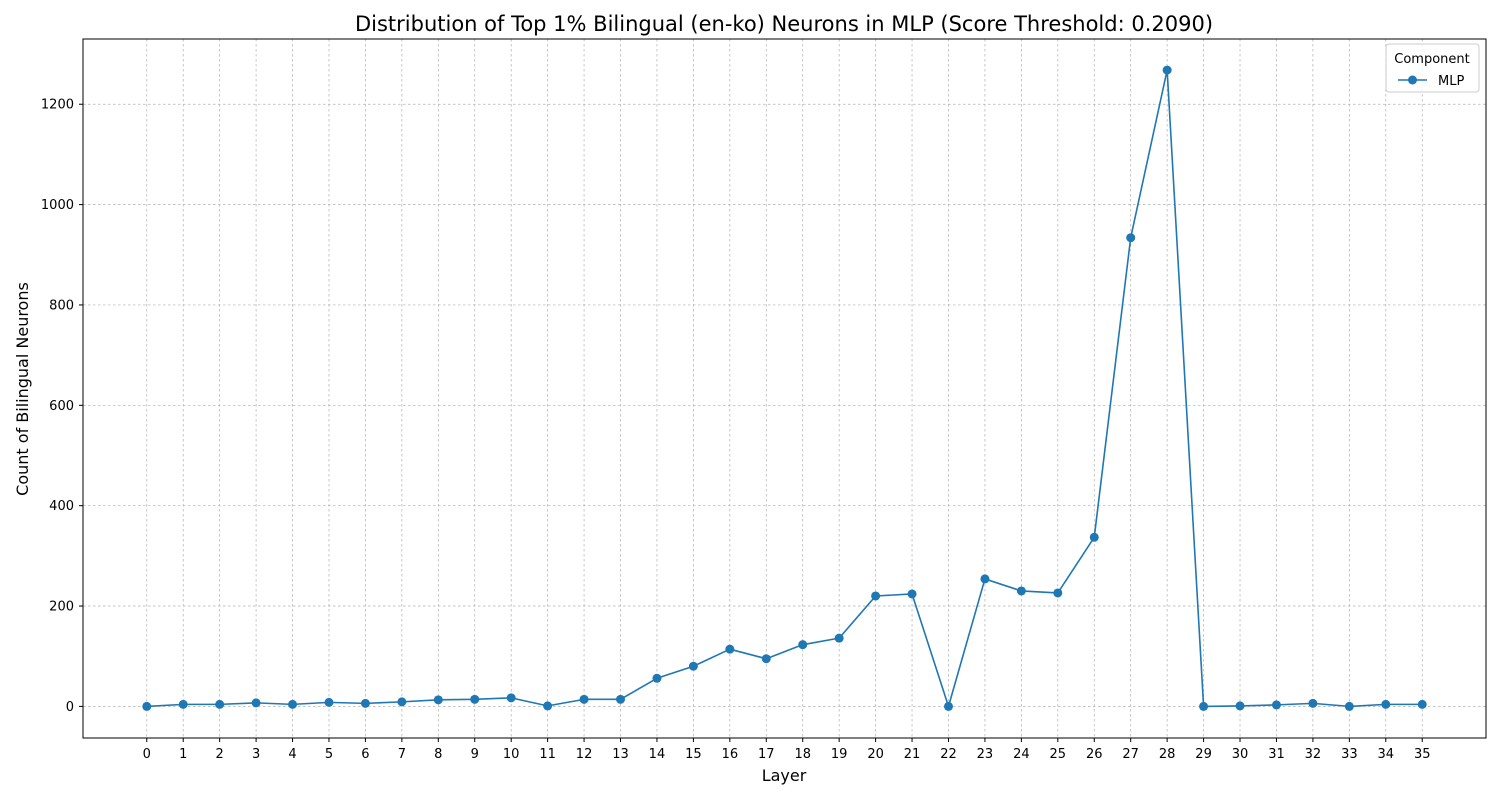 This screenshot has height=800, width=1500. Describe the element at coordinates (57, 105) in the screenshot. I see `y-tick-label: 1200` at that location.